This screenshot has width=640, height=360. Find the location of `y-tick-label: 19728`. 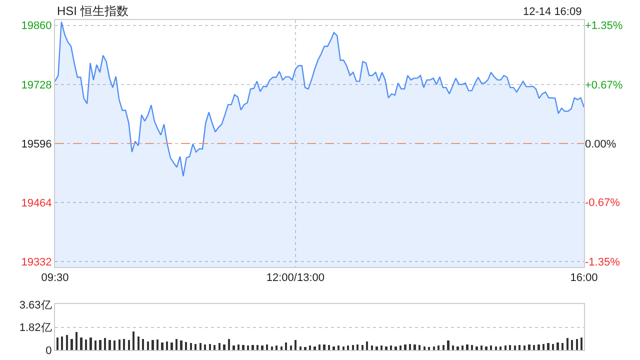

y-tick-label: 19728 is located at coordinates (36, 85).